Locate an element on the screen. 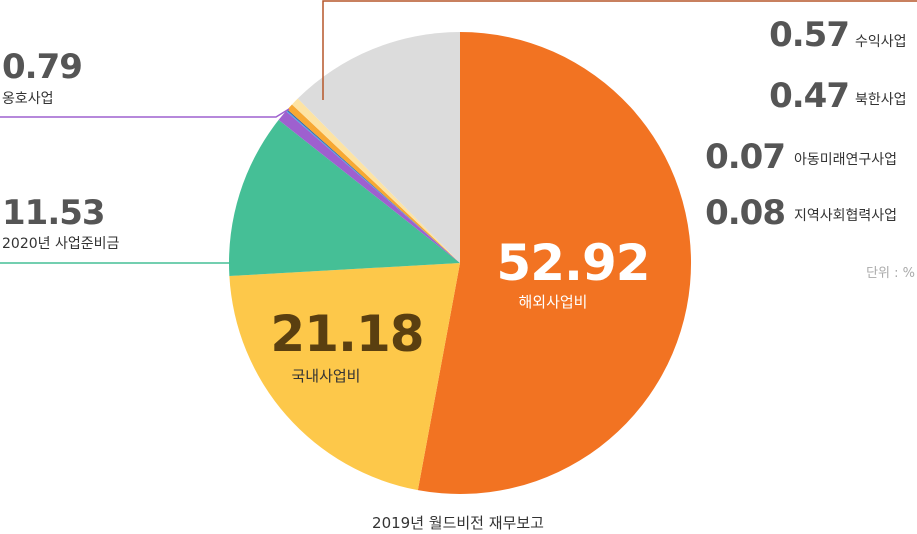 This screenshot has width=917, height=534. north-korea-value: 0.47 is located at coordinates (809, 96).